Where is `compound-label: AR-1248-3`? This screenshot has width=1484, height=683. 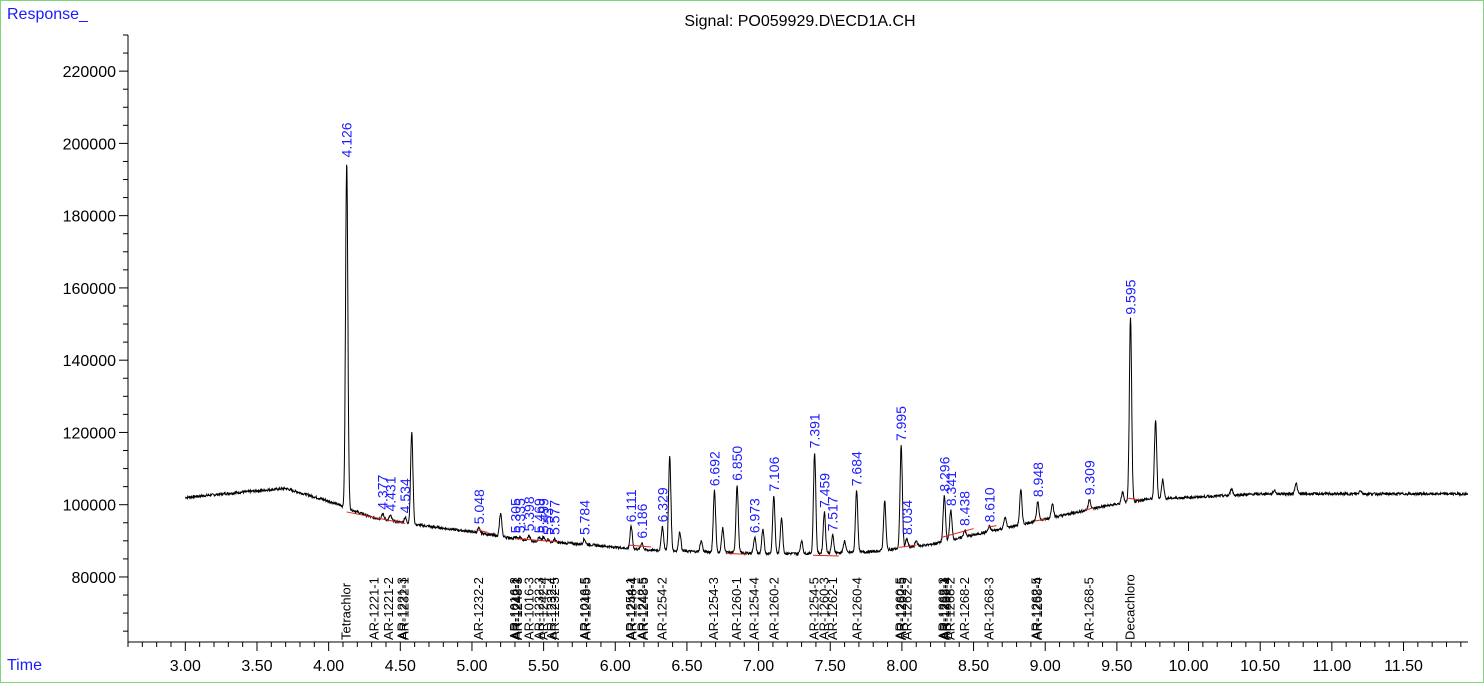 compound-label: AR-1248-3 is located at coordinates (517, 608).